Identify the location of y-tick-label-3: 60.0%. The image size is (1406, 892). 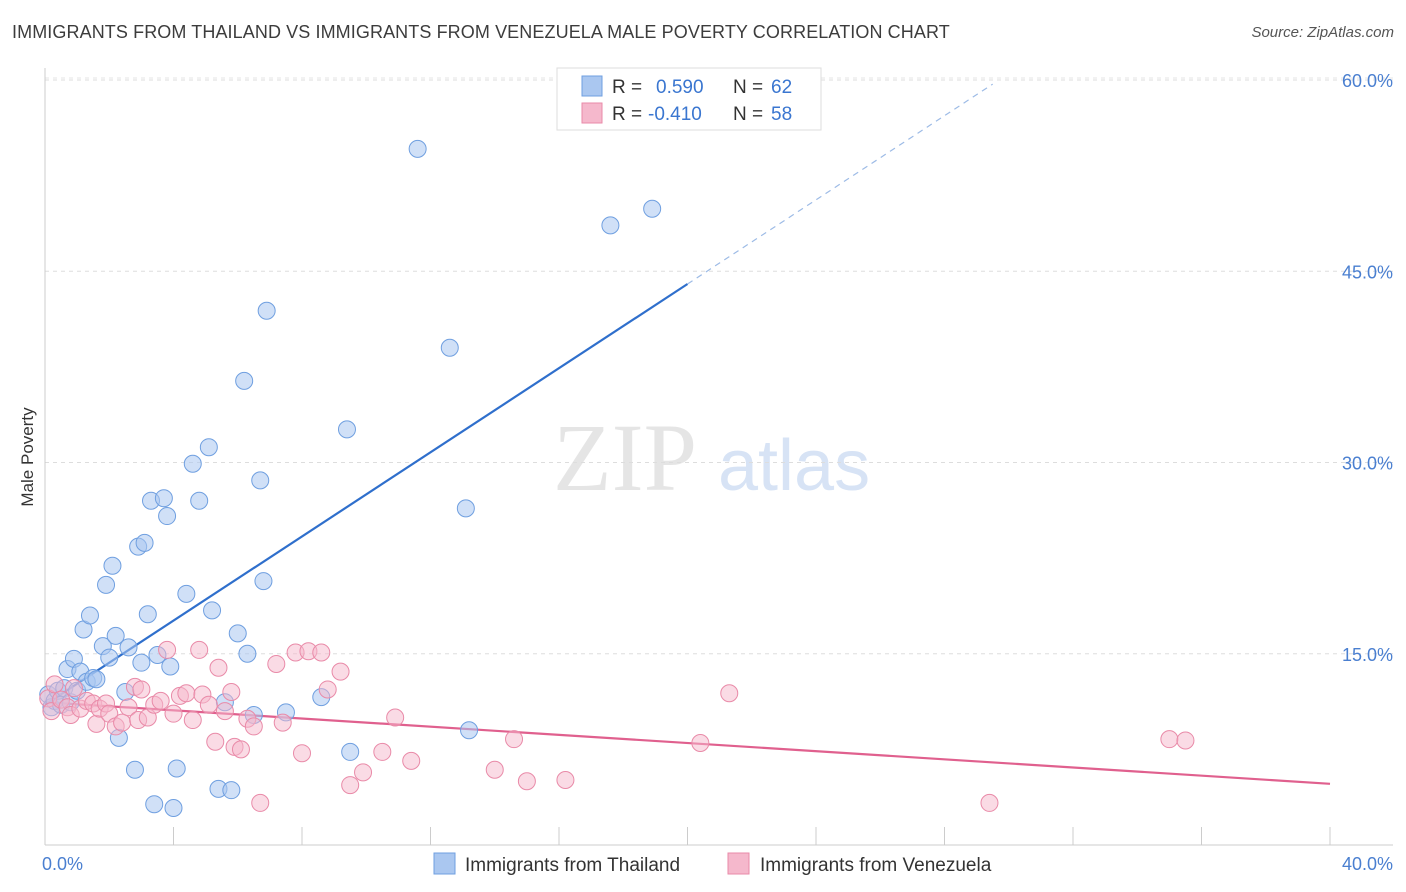
(1367, 81).